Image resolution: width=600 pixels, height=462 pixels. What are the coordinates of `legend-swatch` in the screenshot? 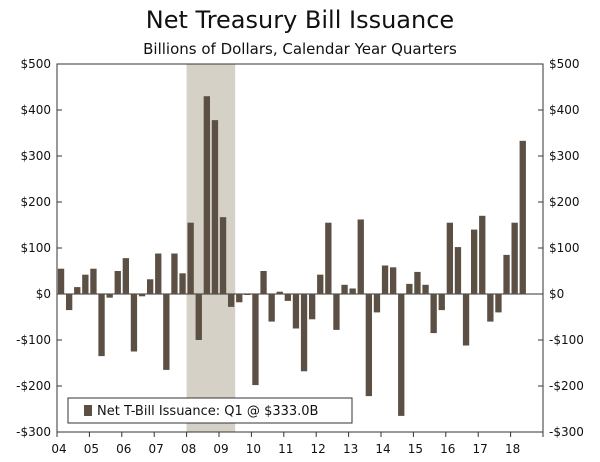 It's located at (88, 410).